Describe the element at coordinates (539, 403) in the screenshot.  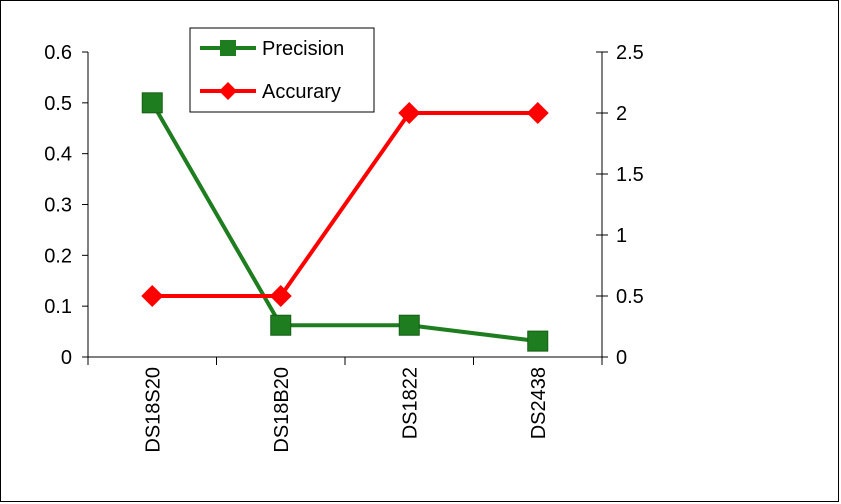
I see `x-tick-label: DS2438` at that location.